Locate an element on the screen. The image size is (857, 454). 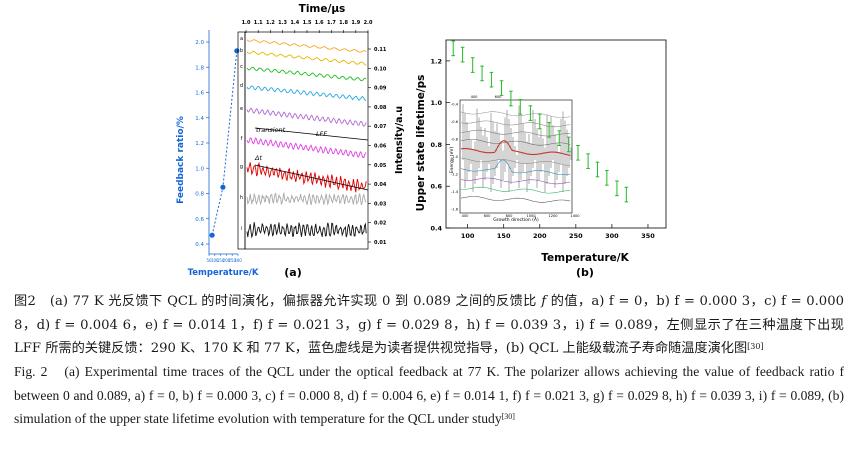
time-tick-label: 1.0 is located at coordinates (246, 23).